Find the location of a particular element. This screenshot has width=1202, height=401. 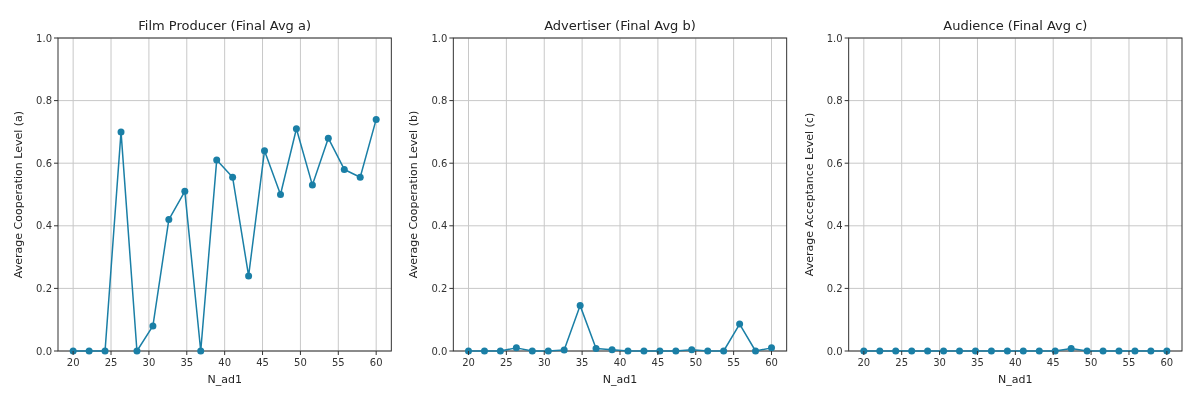

chart-title: Film Producer (Final Avg a) is located at coordinates (225, 25).